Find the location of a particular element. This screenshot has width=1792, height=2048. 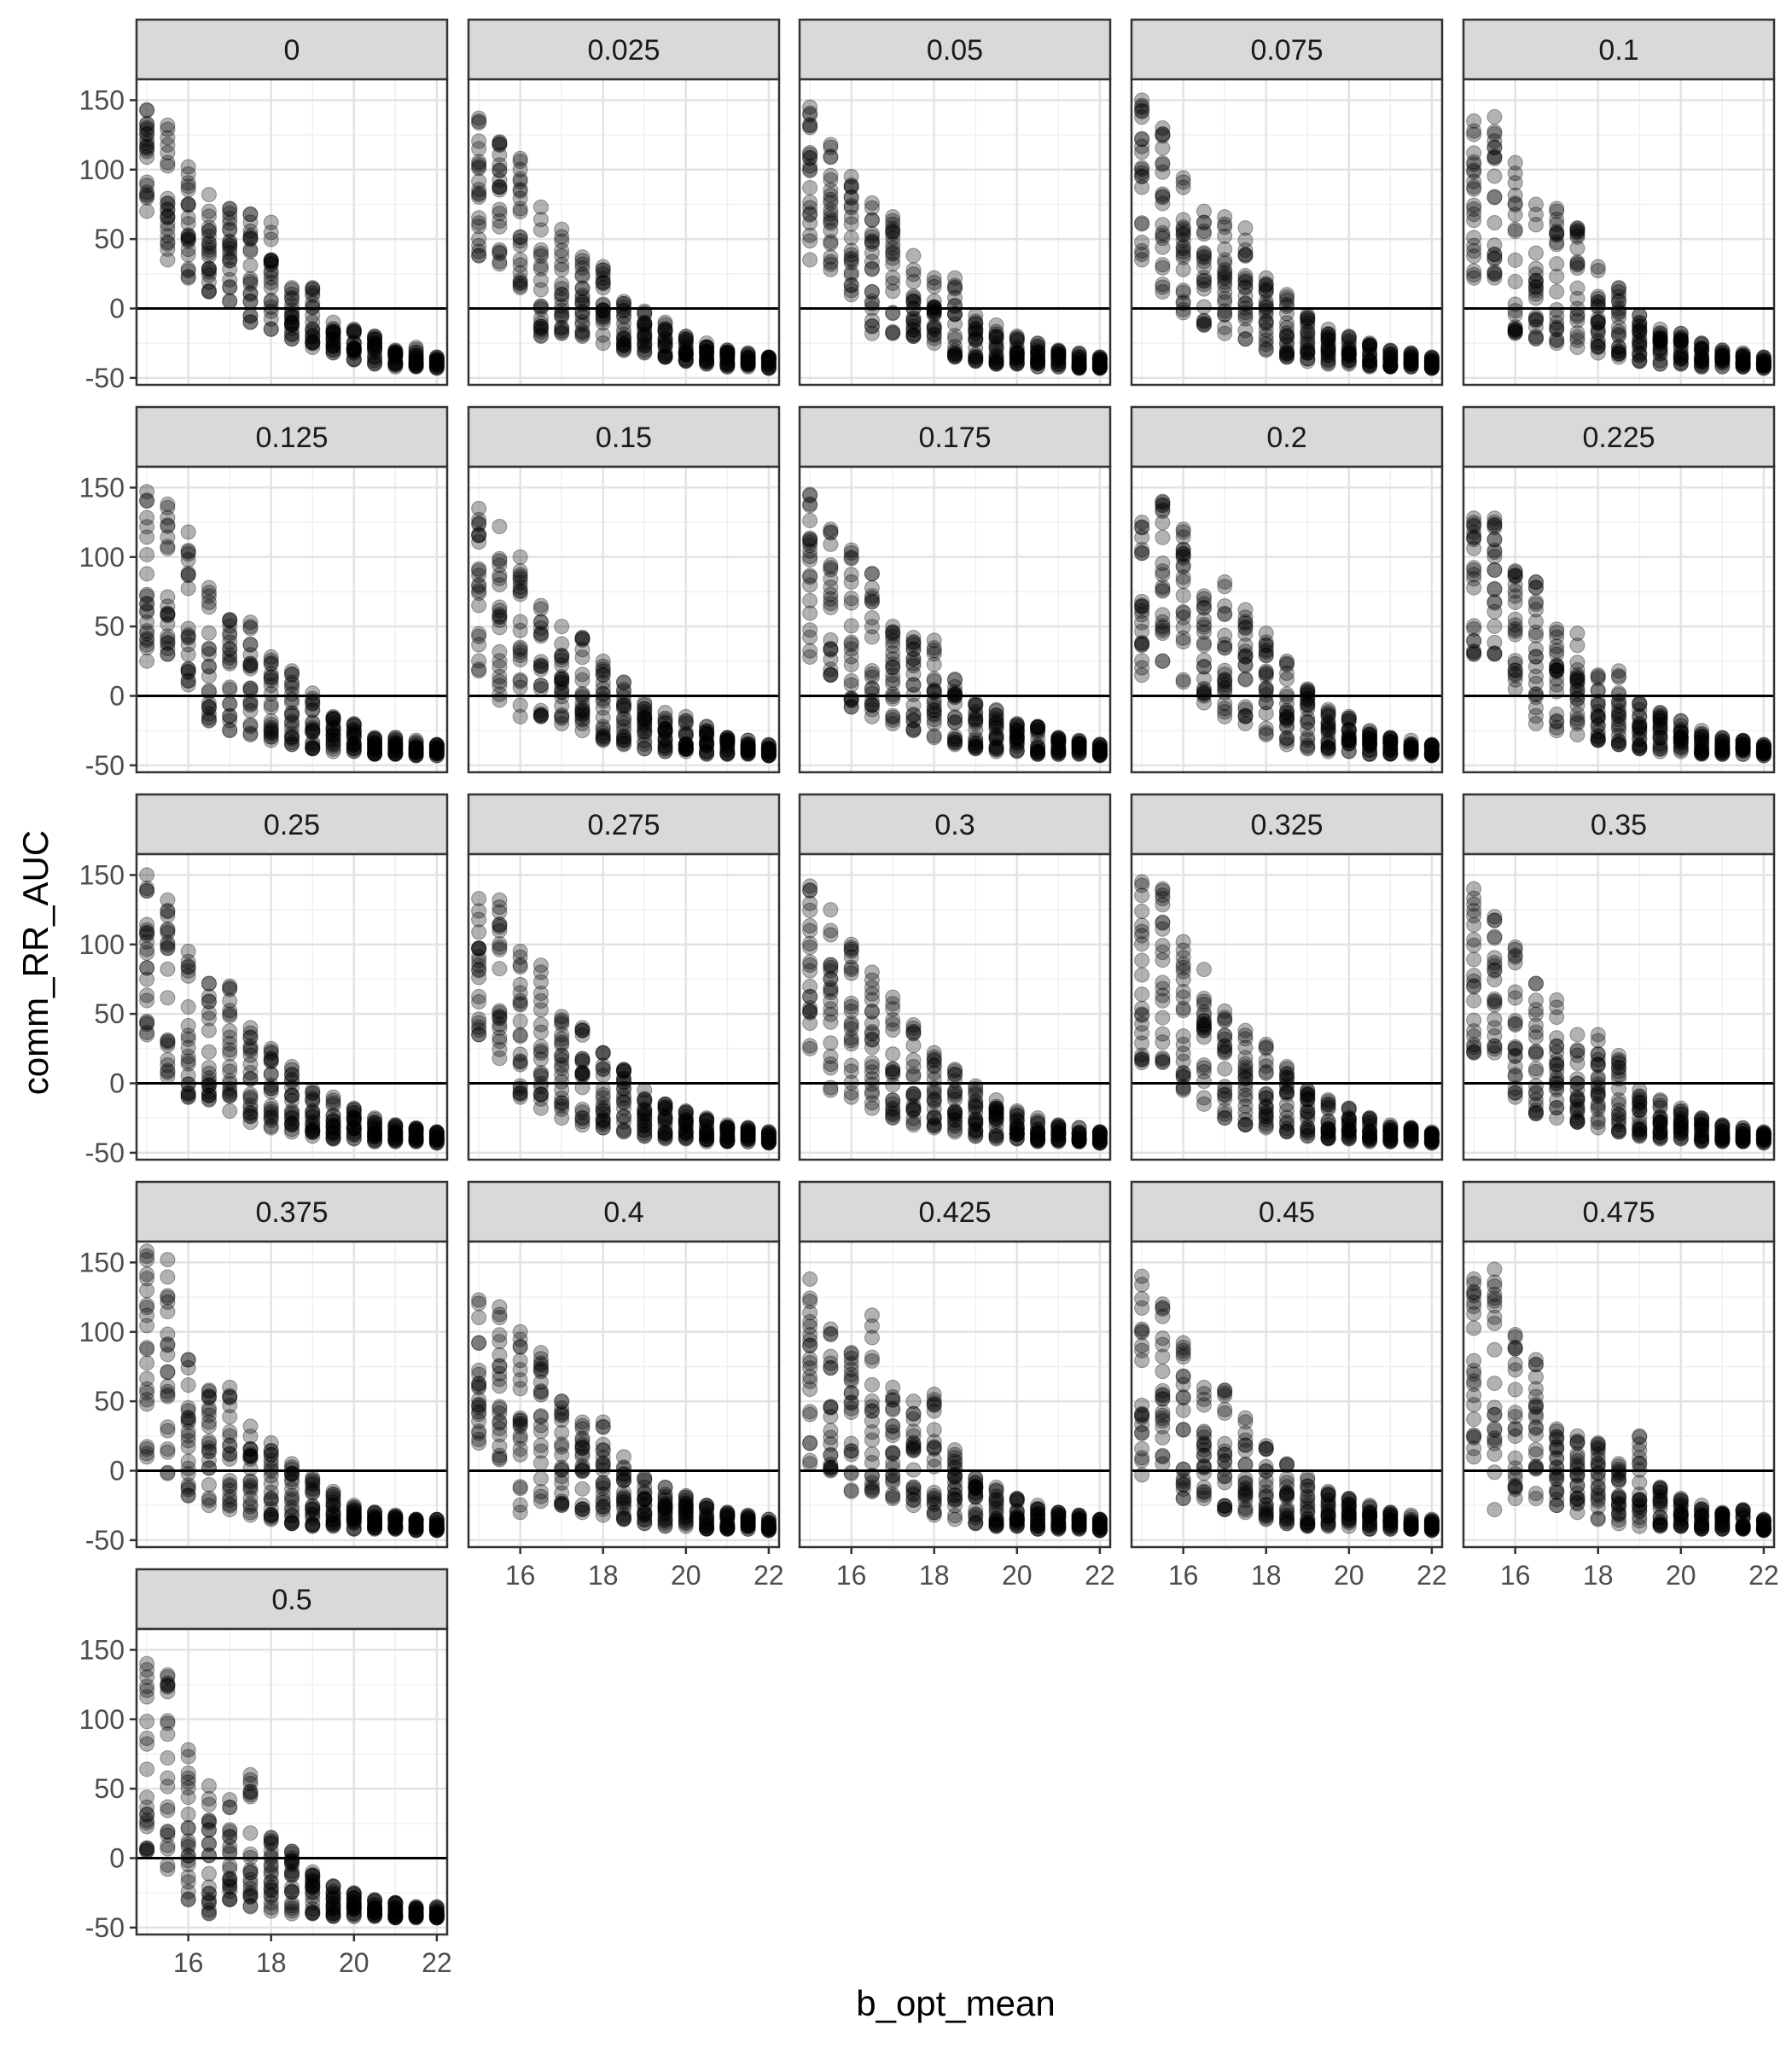

facet-strip-label: 0.3 is located at coordinates (955, 825).